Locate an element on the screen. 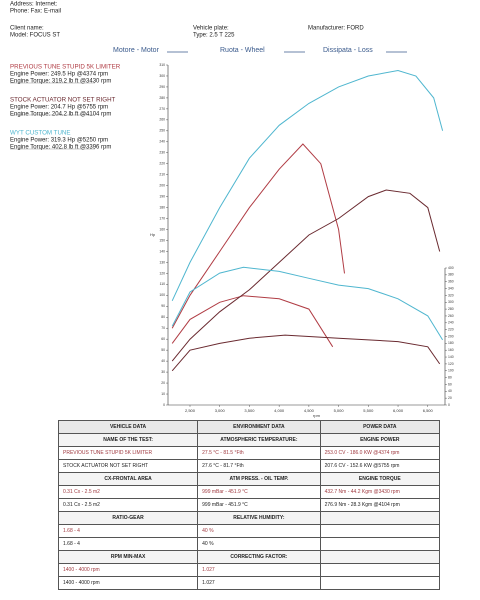 Image resolution: width=480 pixels, height=600 pixels. y2-tick-label: 380 is located at coordinates (451, 275).